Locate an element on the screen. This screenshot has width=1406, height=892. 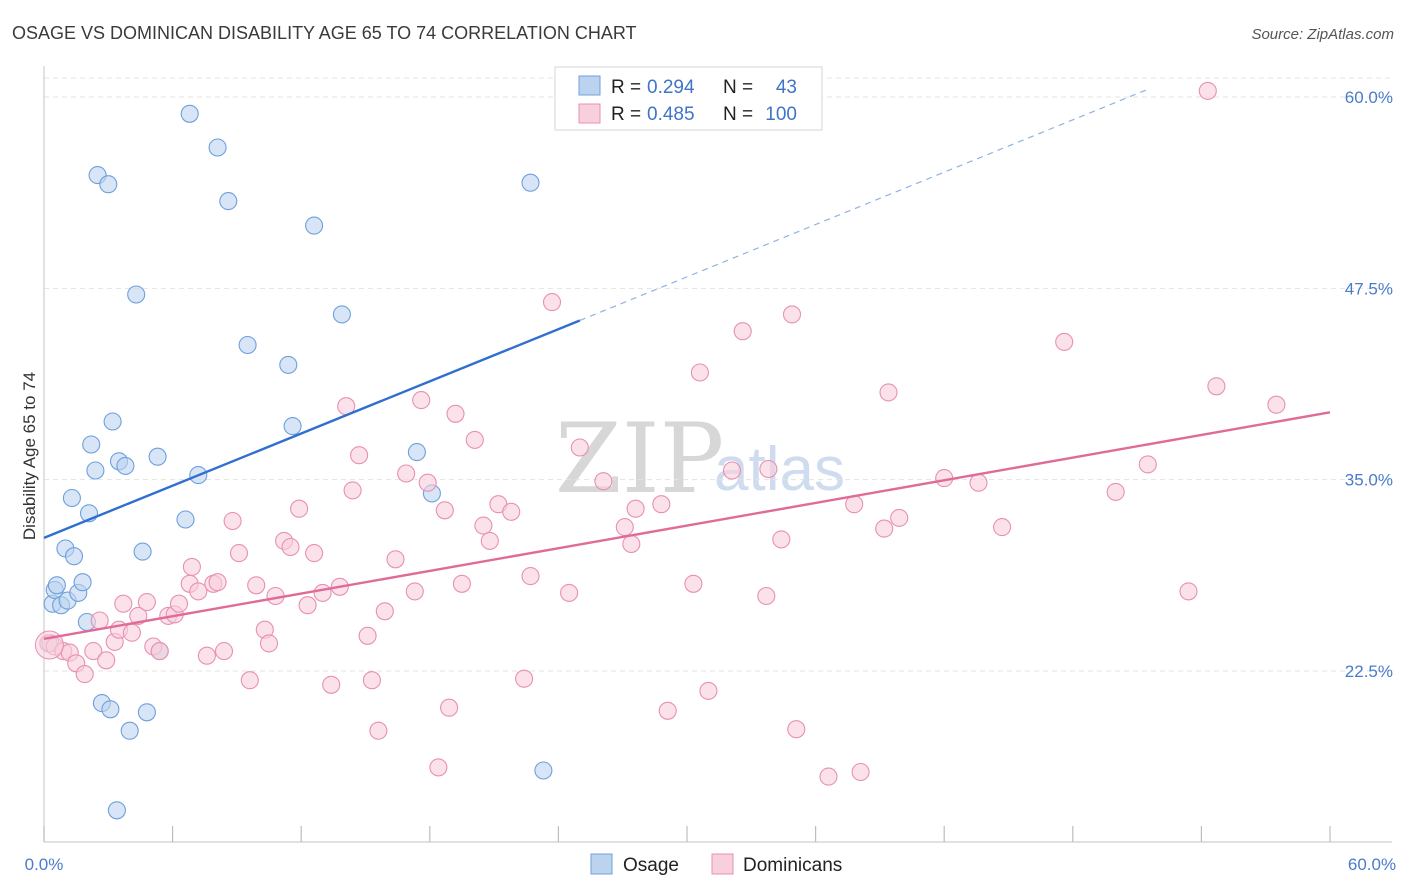
bottom-legend-swatch-dominicans is located at coordinates (722, 864).